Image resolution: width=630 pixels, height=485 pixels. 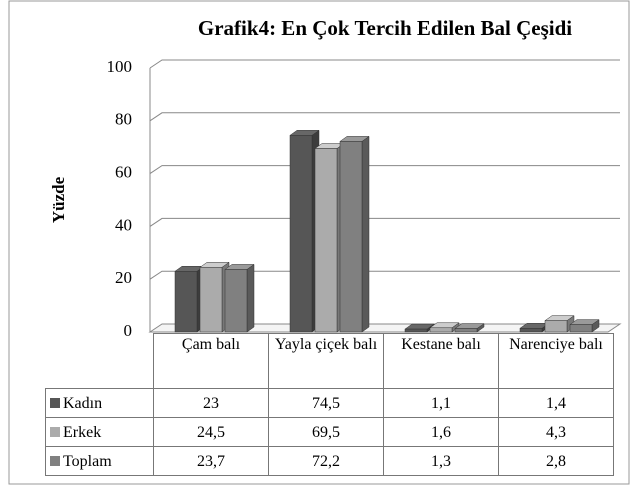 I want to click on x-tick-label: Yayla çiçek balı, so click(x=326, y=361).